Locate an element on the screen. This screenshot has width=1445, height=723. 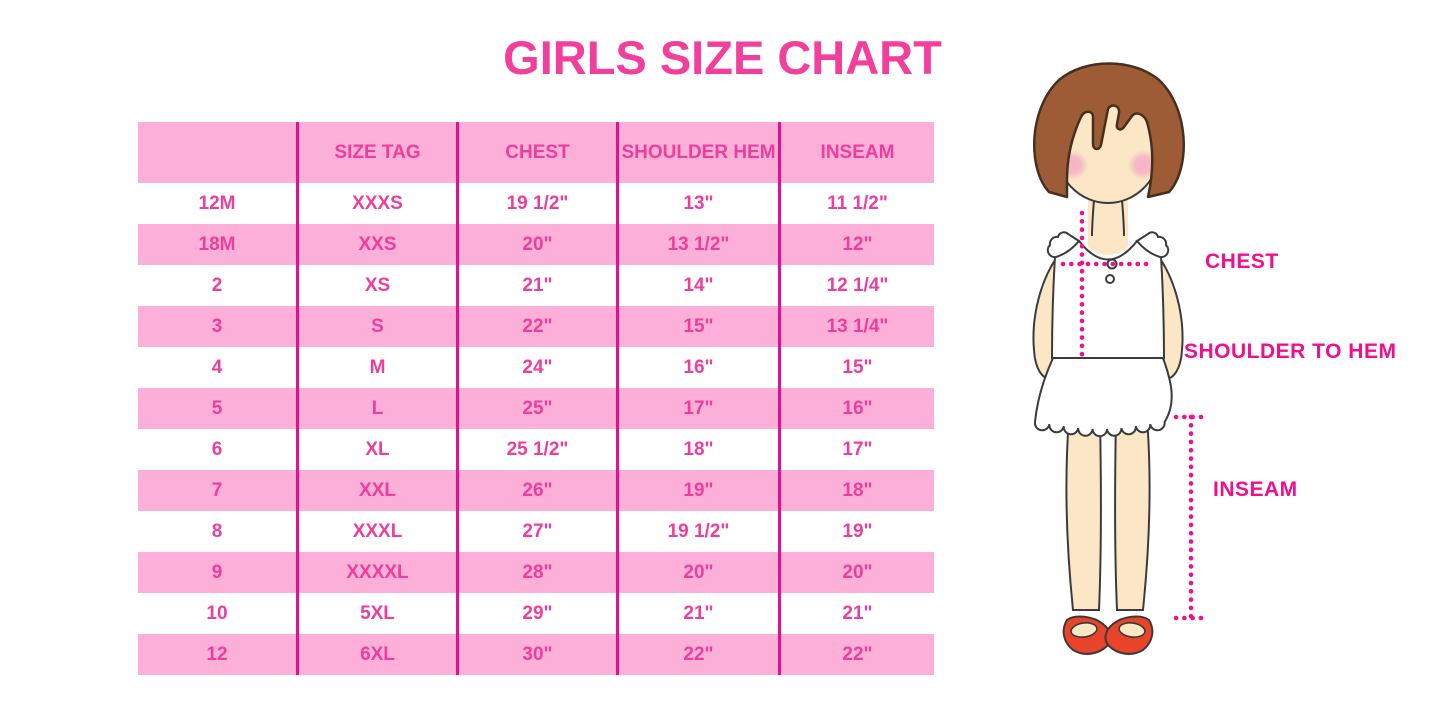
inseam-label: INSEAM is located at coordinates (1255, 489).